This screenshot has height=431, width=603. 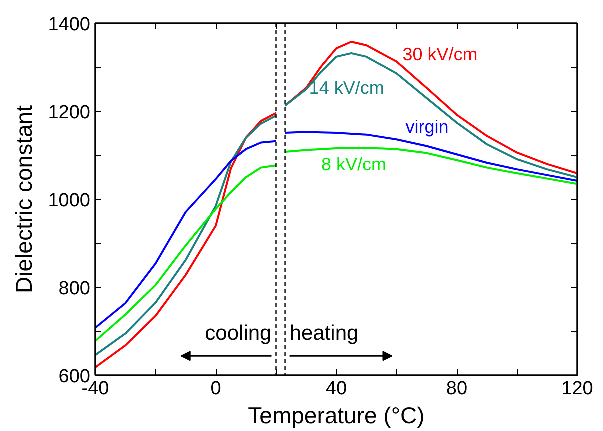 I want to click on x-tick-label: 40, so click(x=337, y=389).